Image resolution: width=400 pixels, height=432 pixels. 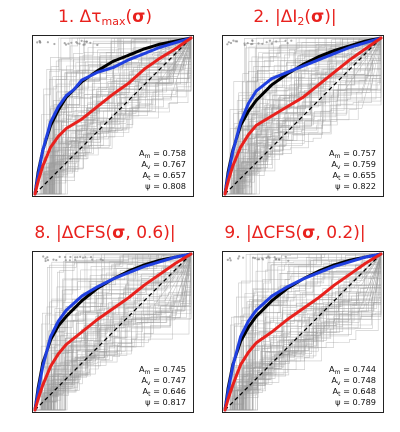 I want to click on stat-value: = 0.745, so click(x=168, y=369).